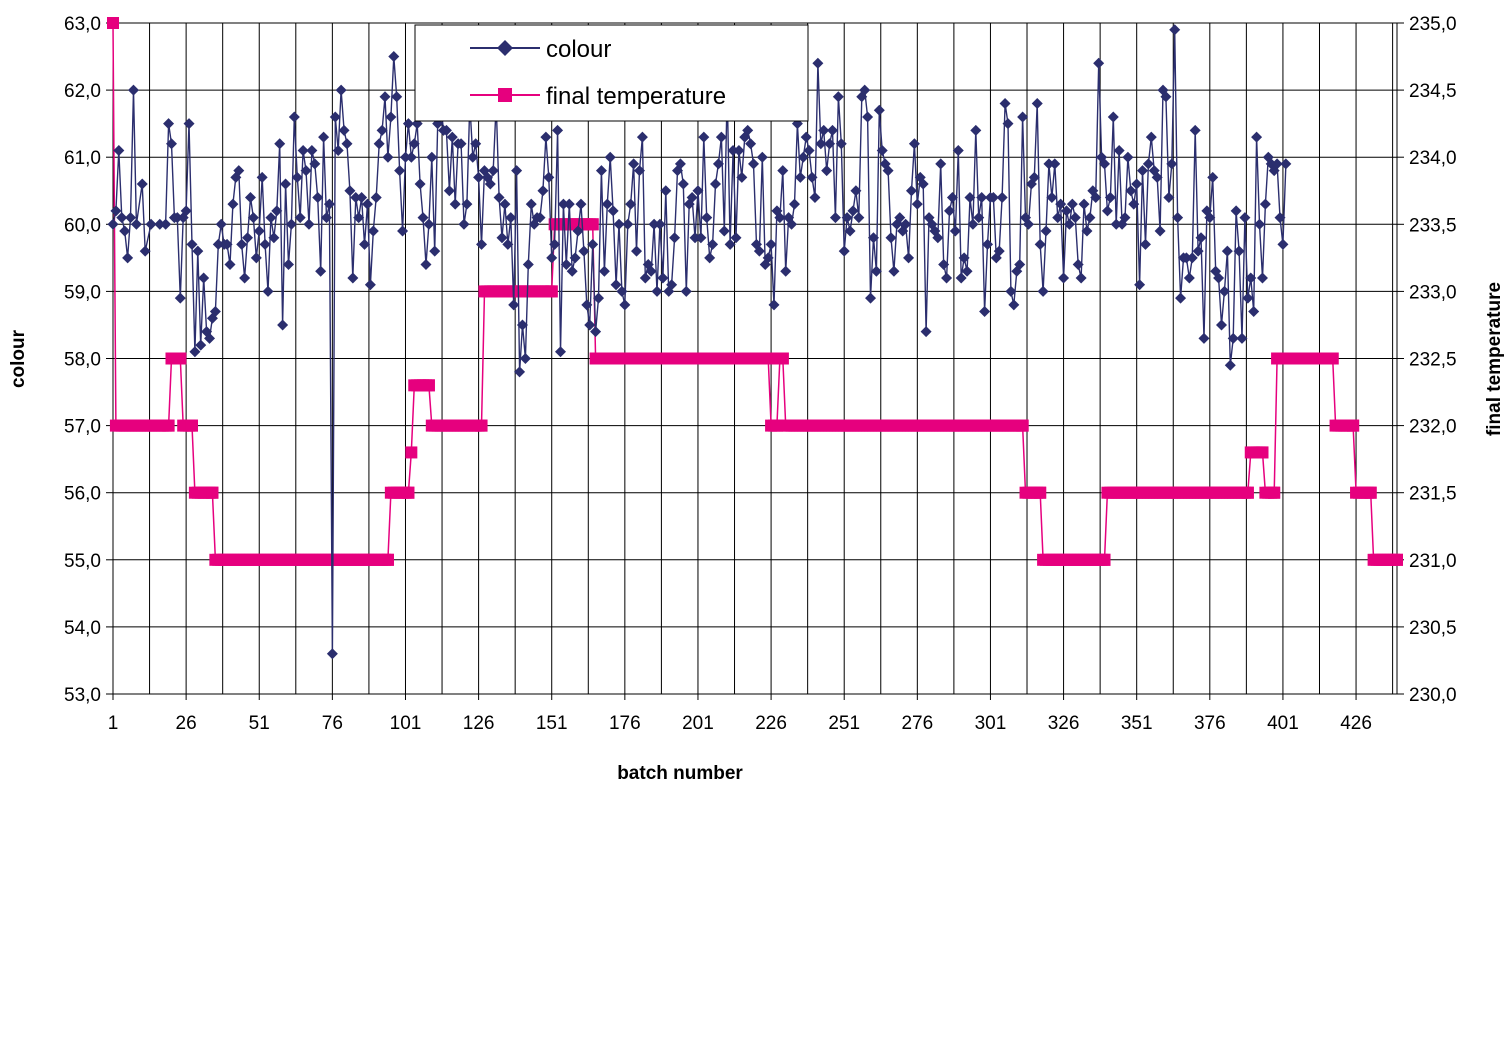  What do you see at coordinates (991, 723) in the screenshot?
I see `x-tick-label: 301` at bounding box center [991, 723].